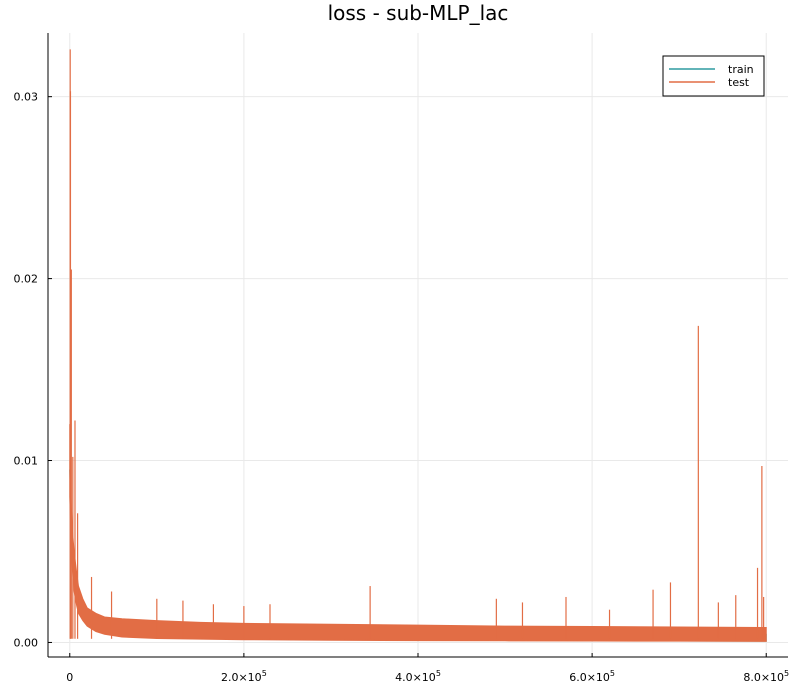 Image resolution: width=800 pixels, height=700 pixels. Describe the element at coordinates (26, 642) in the screenshot. I see `y-tick-label: 0.00` at that location.